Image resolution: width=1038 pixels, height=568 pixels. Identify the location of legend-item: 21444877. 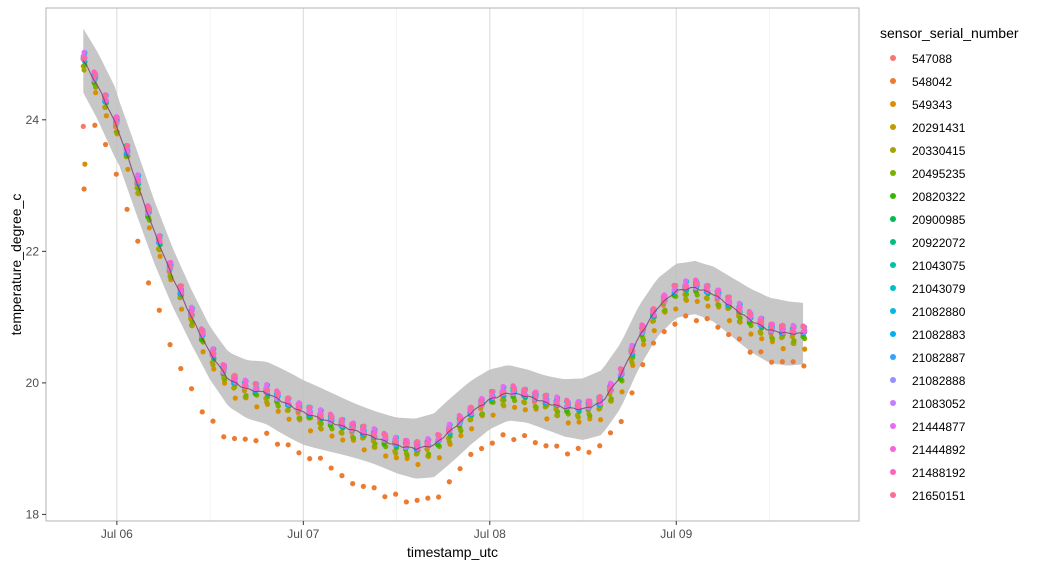
(928, 427).